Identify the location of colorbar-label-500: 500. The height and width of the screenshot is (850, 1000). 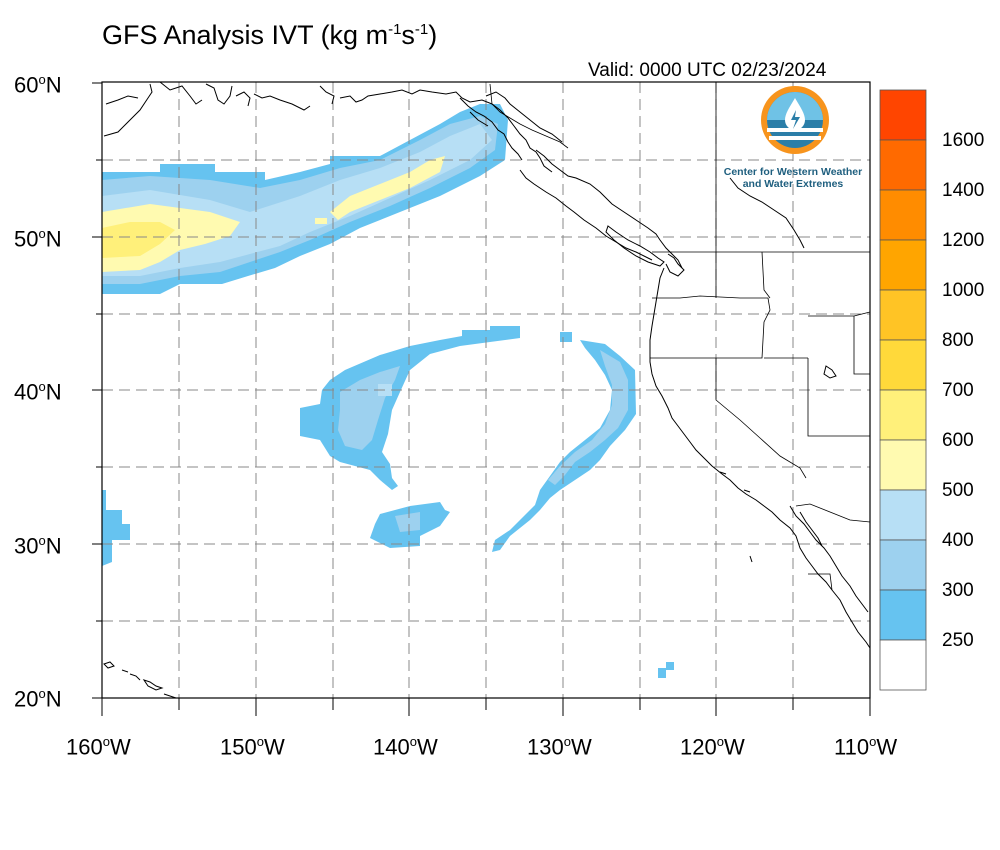
(958, 490).